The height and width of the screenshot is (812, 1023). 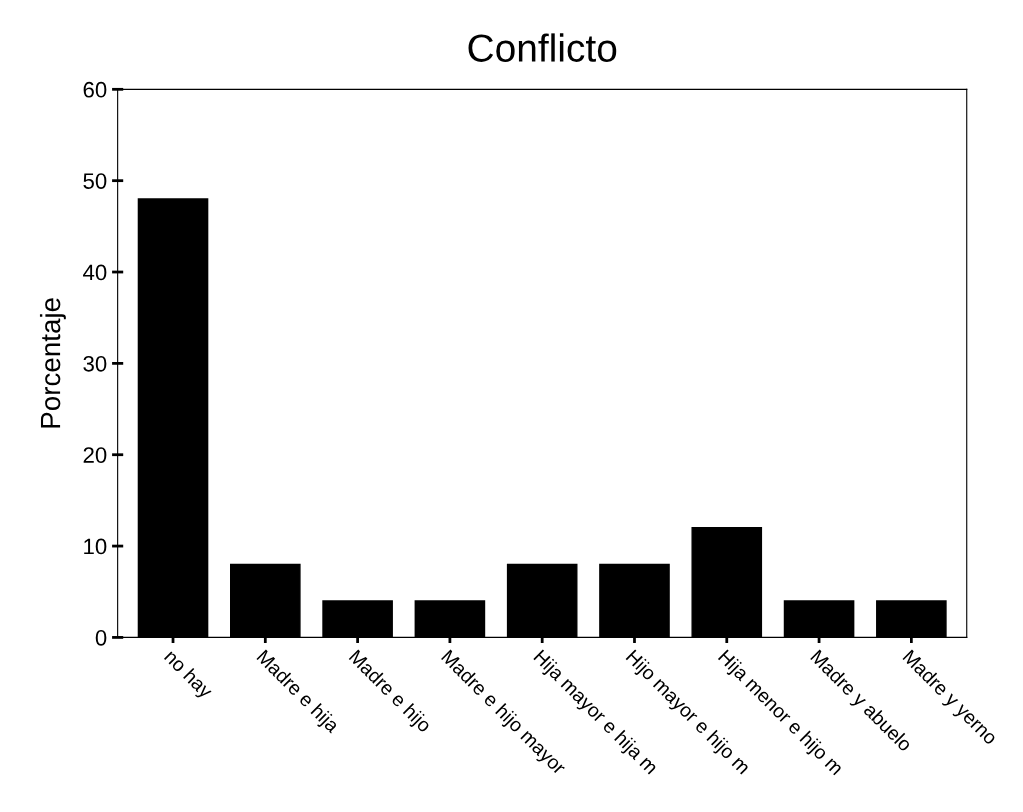 I want to click on y-tick-label: 20, so click(x=95, y=455).